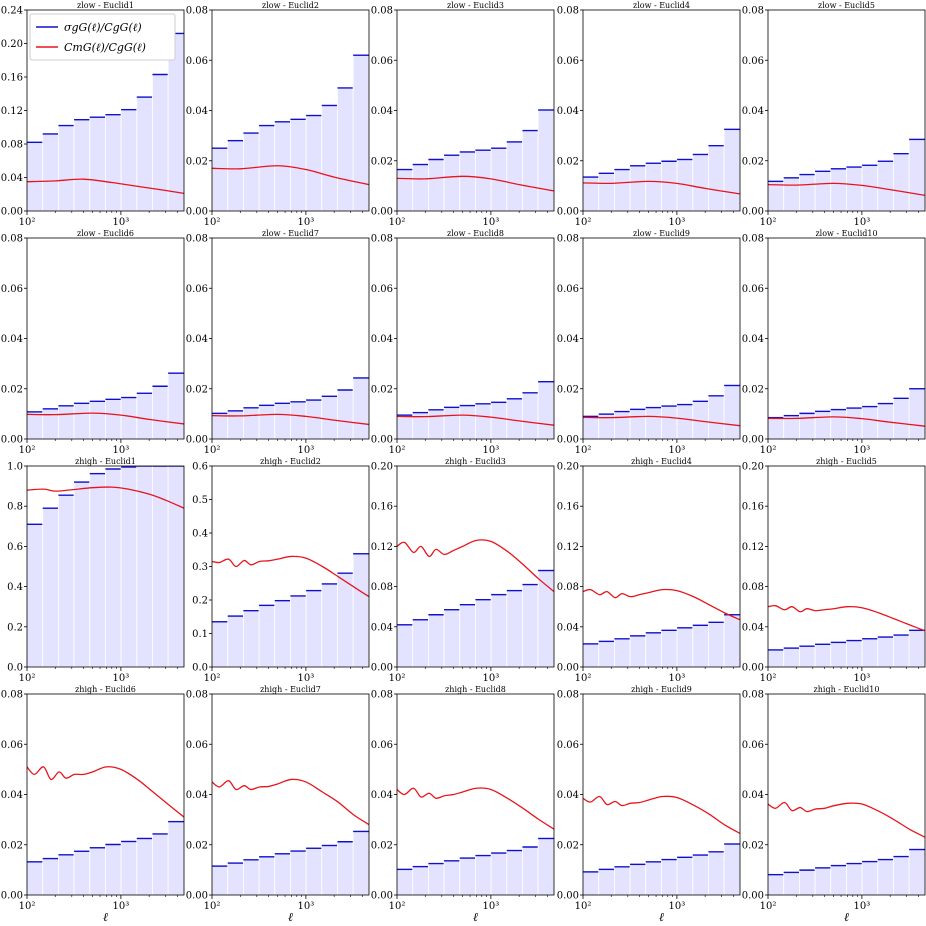 This screenshot has height=926, width=926. I want to click on panel-title: zlow - Euclid4, so click(661, 5).